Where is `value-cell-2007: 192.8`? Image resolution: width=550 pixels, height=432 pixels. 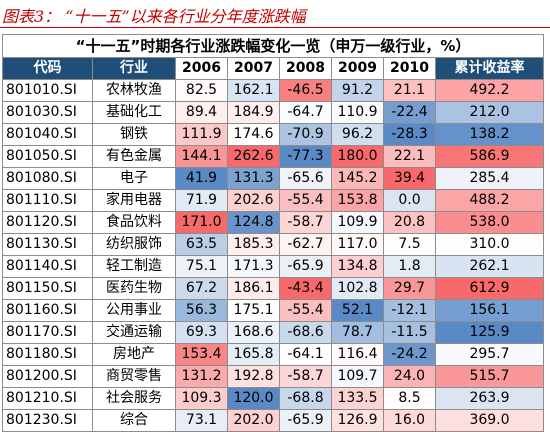
value-cell-2007: 192.8 is located at coordinates (253, 376).